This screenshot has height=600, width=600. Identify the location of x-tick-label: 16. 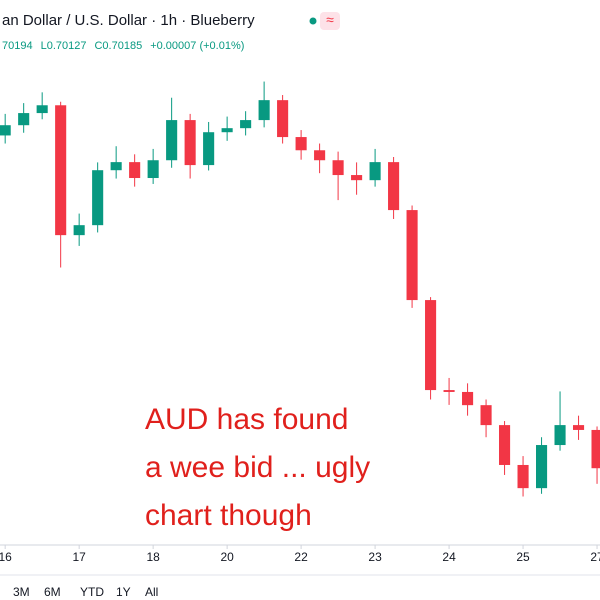
(6, 557).